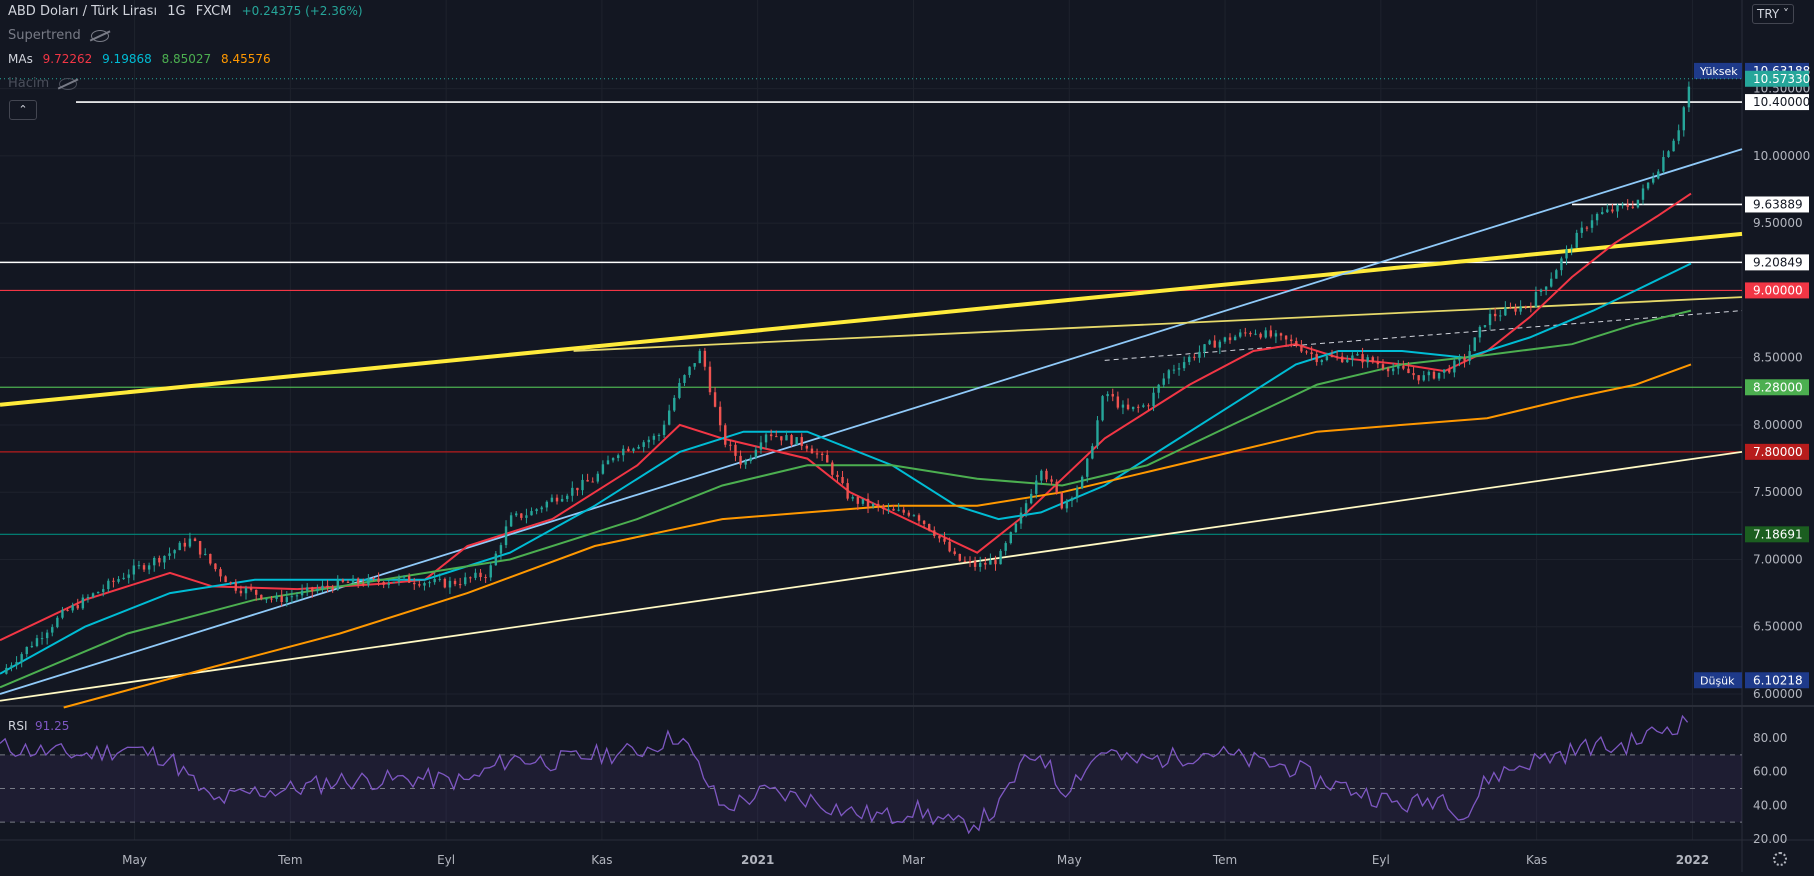  What do you see at coordinates (601, 860) in the screenshot?
I see `time-tick-label: Kas` at bounding box center [601, 860].